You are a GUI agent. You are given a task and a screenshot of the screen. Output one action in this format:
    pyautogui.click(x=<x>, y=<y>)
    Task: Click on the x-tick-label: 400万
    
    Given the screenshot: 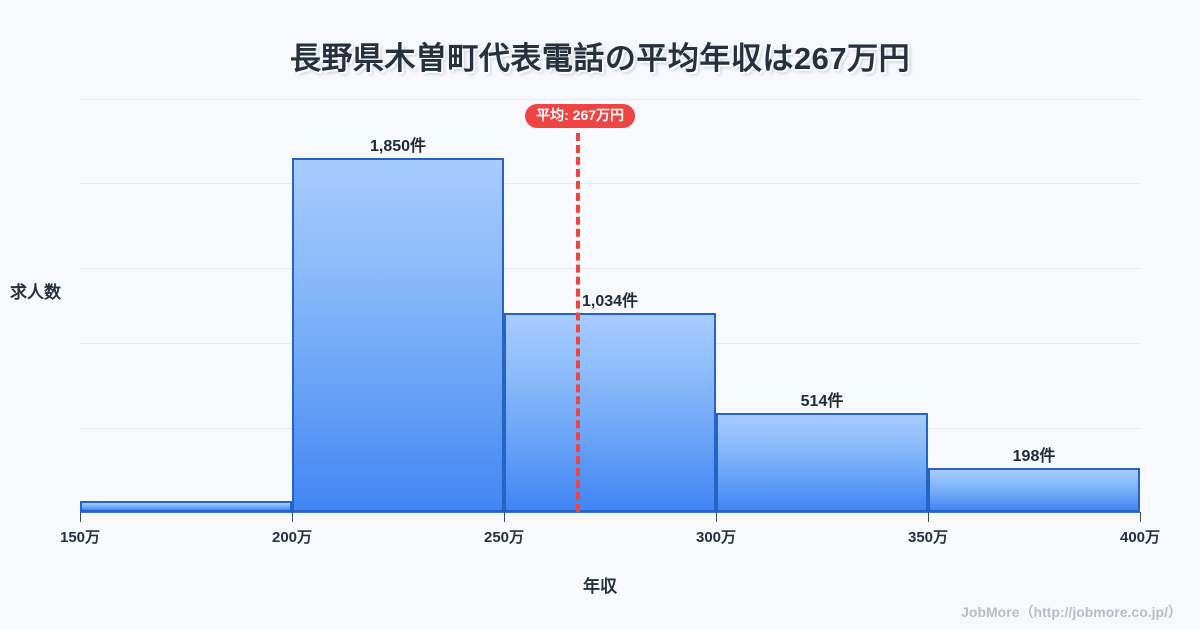 What is the action you would take?
    pyautogui.click(x=1140, y=537)
    